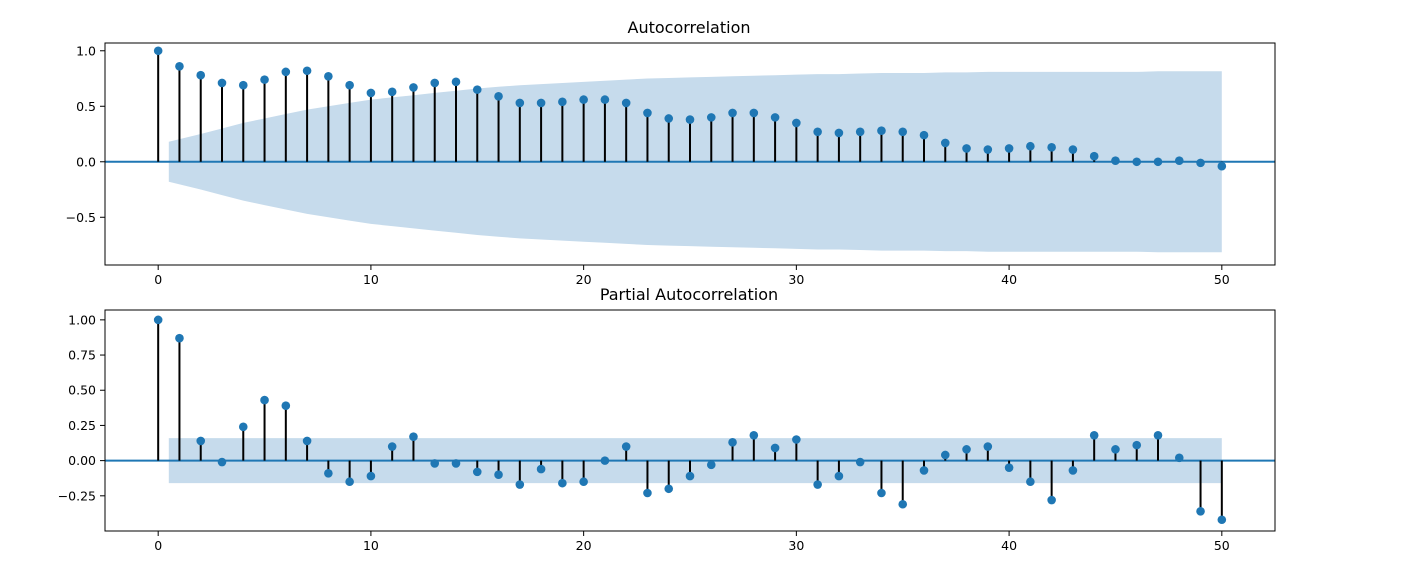 This screenshot has width=1416, height=579. Describe the element at coordinates (77, 495) in the screenshot. I see `pacf-ytick-label: −0.25` at that location.